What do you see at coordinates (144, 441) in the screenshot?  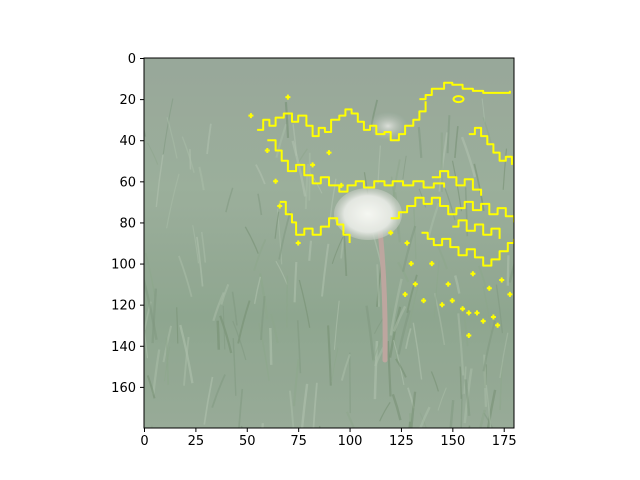 I see `x-tick-label: 0` at bounding box center [144, 441].